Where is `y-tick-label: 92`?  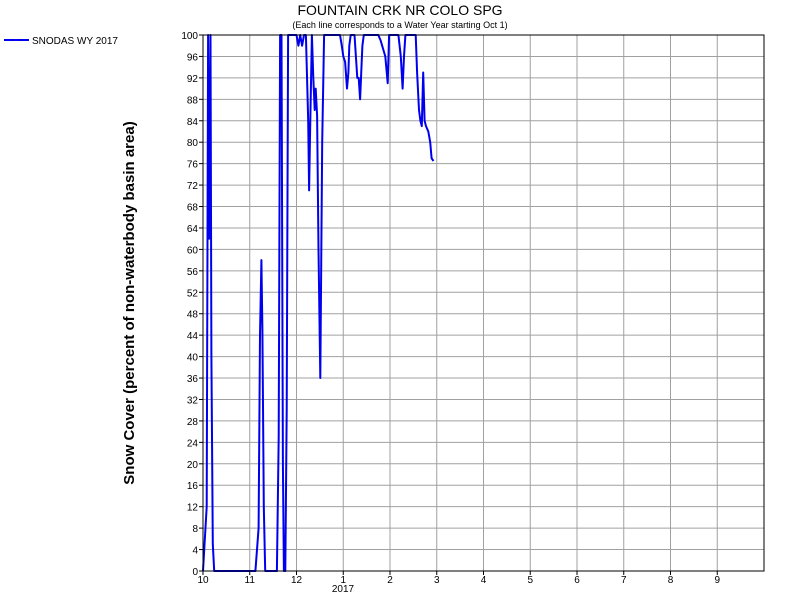 y-tick-label: 92 is located at coordinates (193, 79).